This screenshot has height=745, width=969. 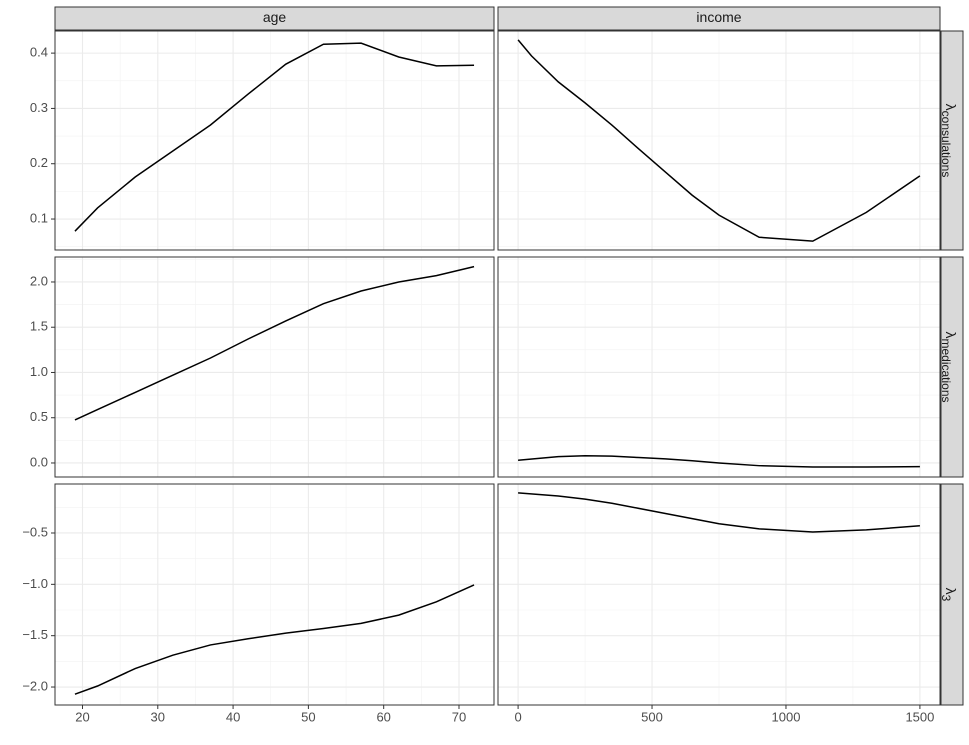 I want to click on strip-subscript: consulations, so click(x=946, y=144).